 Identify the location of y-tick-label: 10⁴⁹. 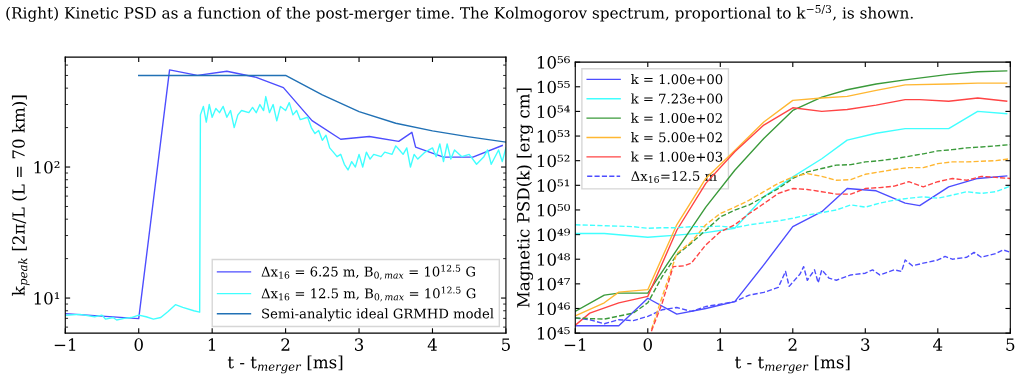
(553, 235).